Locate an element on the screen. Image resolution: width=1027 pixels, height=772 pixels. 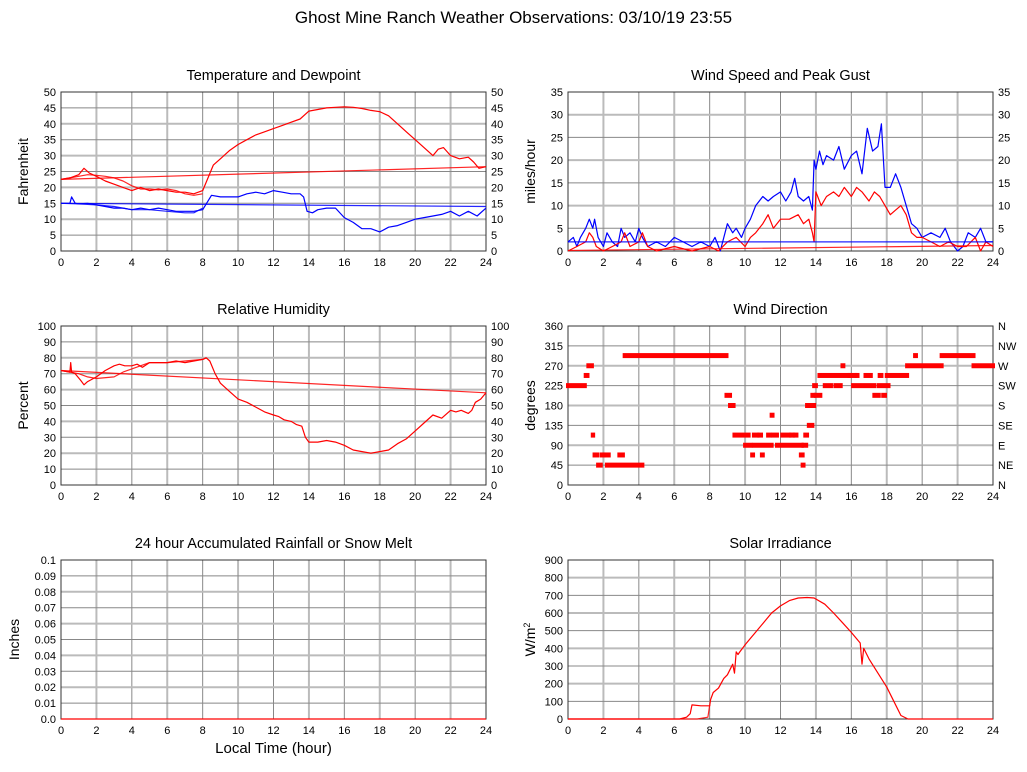
y-tick-label: 5 is located at coordinates (53, 236).